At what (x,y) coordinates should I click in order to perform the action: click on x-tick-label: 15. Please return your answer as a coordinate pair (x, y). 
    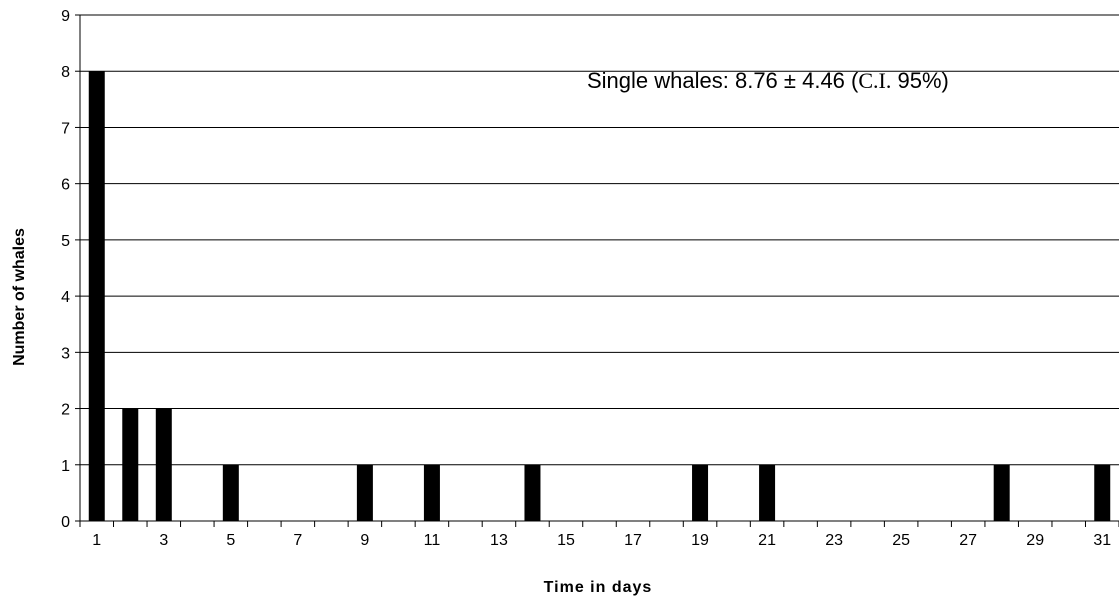
    Looking at the image, I should click on (566, 540).